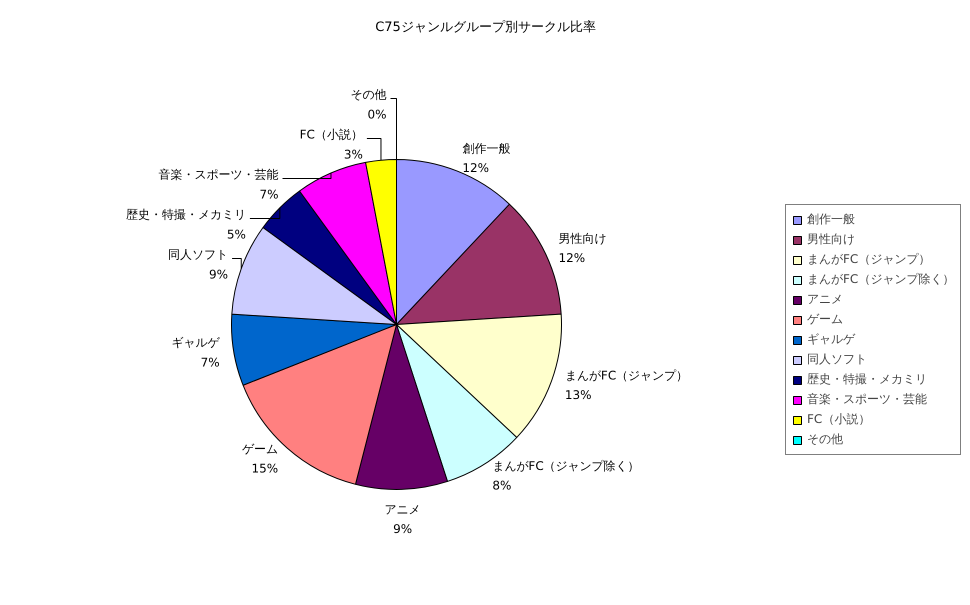  I want to click on data-label: 13%, so click(578, 395).